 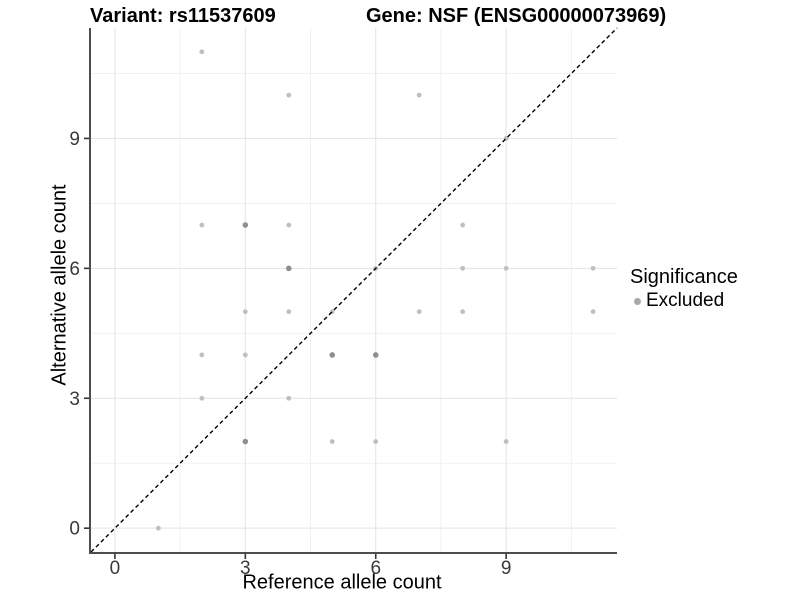 What do you see at coordinates (684, 277) in the screenshot?
I see `legend-title: Significance` at bounding box center [684, 277].